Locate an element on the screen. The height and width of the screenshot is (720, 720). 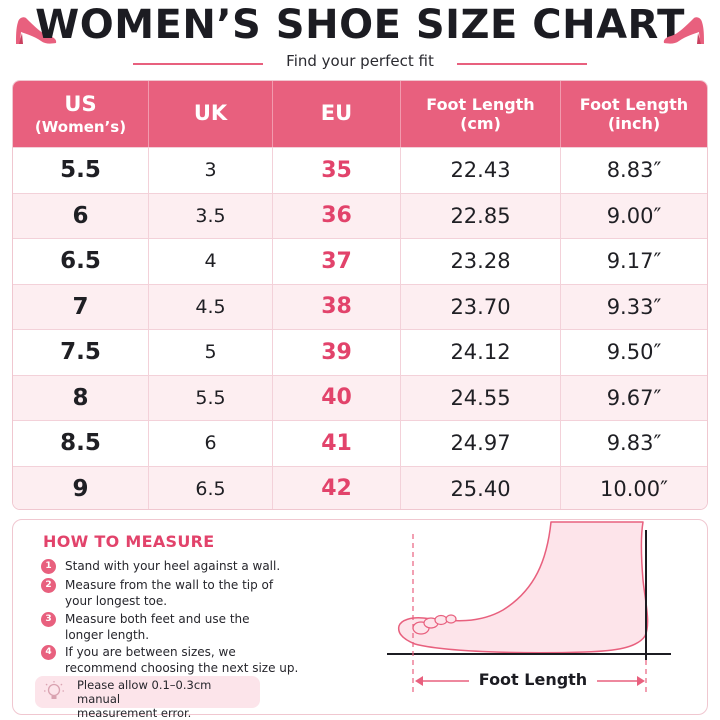
header-uk-label: UK is located at coordinates (210, 113).